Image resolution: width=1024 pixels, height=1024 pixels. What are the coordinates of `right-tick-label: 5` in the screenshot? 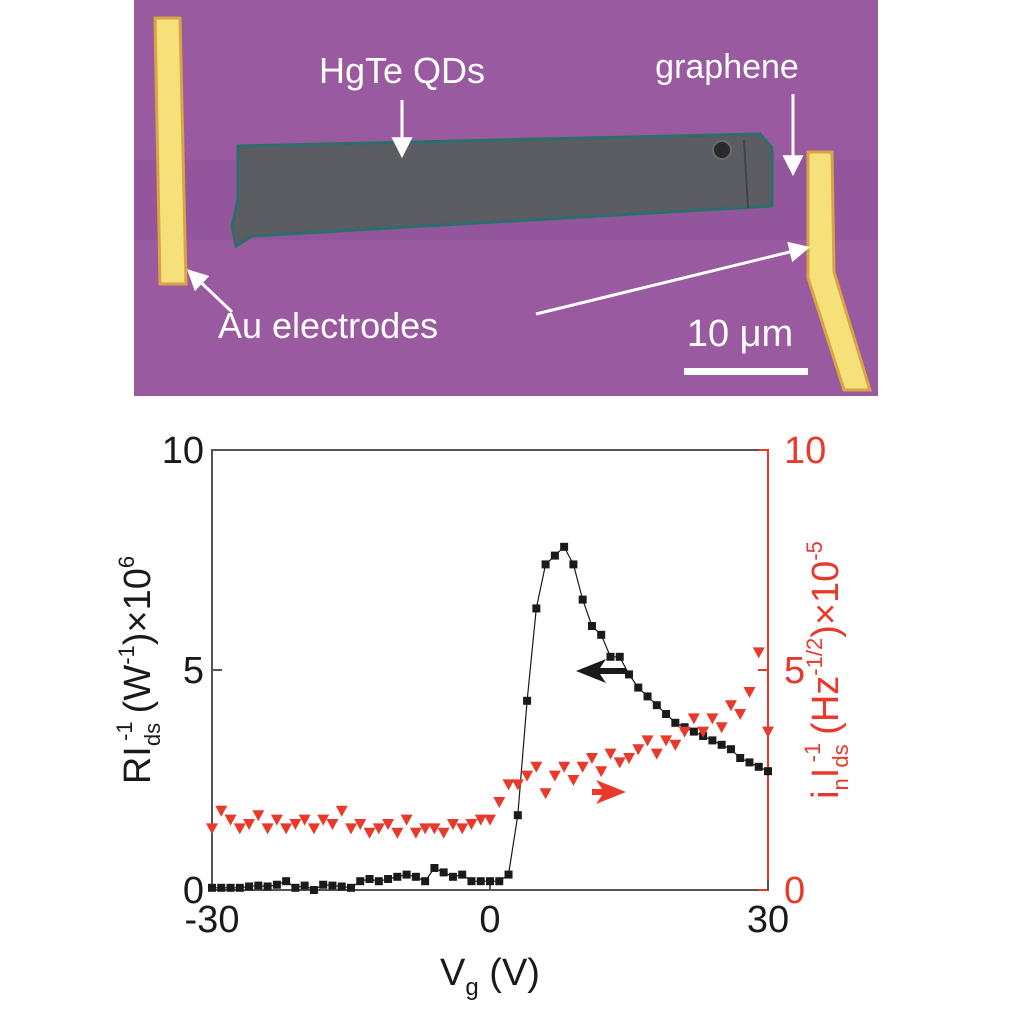 It's located at (794, 671).